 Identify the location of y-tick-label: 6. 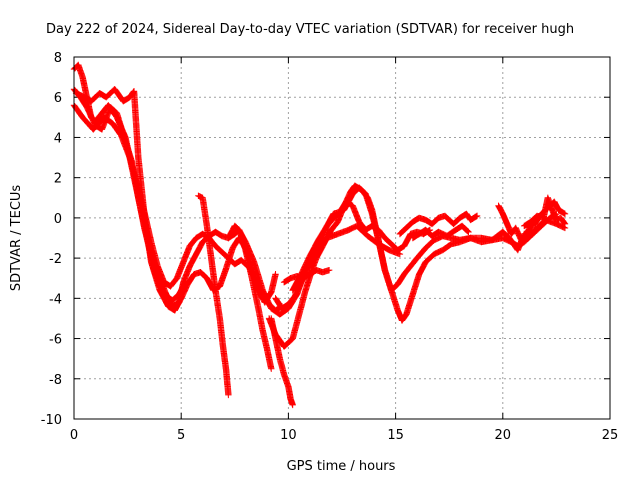
(58, 98).